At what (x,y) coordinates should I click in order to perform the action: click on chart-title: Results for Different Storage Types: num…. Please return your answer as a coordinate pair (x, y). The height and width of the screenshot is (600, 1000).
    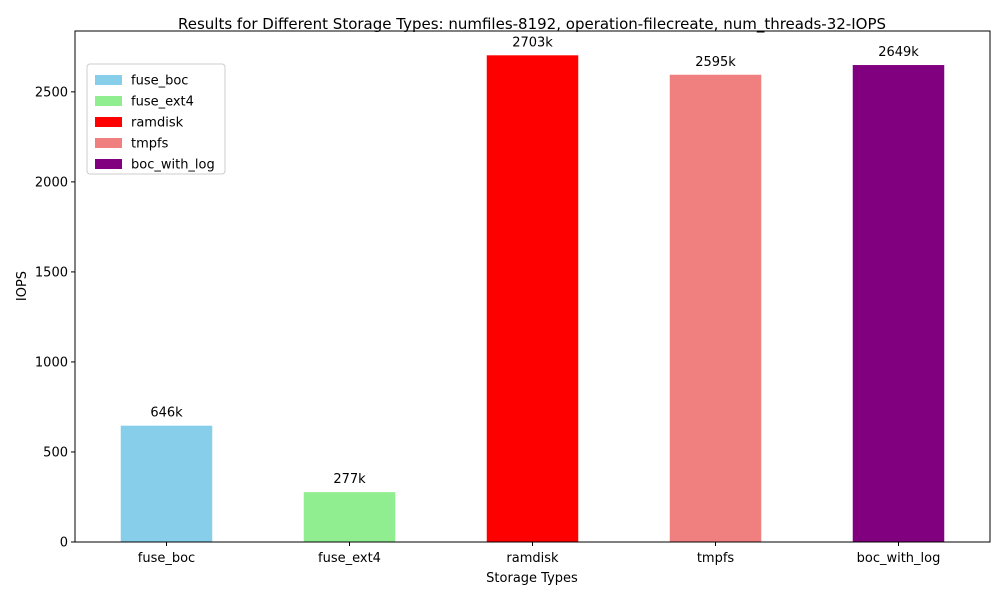
    Looking at the image, I should click on (532, 24).